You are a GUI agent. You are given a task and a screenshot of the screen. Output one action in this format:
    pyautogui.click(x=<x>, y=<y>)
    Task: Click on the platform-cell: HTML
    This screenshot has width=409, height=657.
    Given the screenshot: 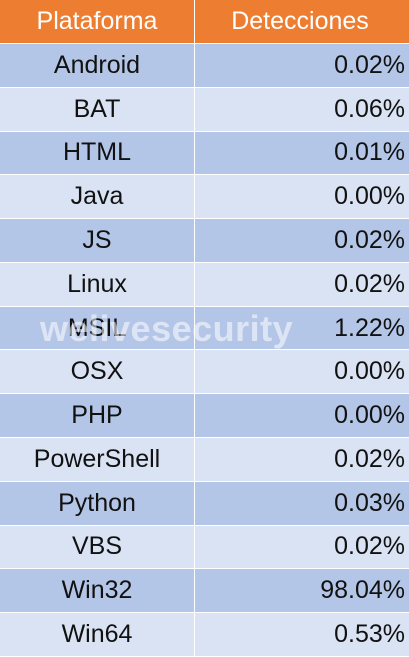 What is the action you would take?
    pyautogui.click(x=97, y=153)
    